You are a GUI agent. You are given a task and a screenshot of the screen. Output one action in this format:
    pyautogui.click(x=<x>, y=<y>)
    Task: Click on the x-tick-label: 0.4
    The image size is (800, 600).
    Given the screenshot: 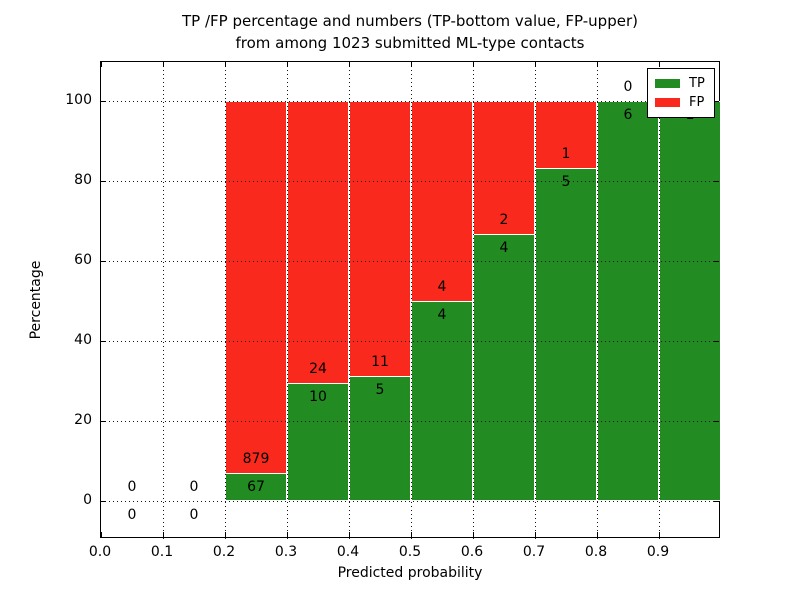 What is the action you would take?
    pyautogui.click(x=348, y=552)
    